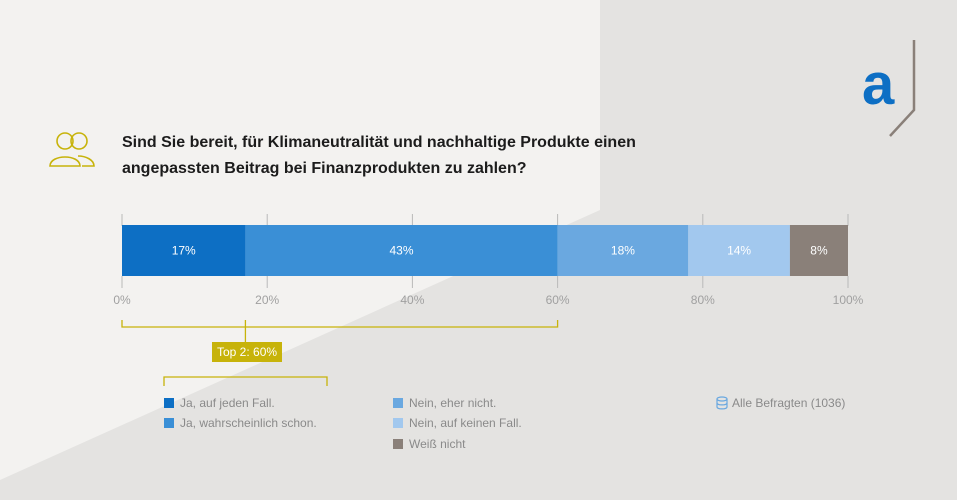  Describe the element at coordinates (340, 324) in the screenshot. I see `top2-bracket` at that location.